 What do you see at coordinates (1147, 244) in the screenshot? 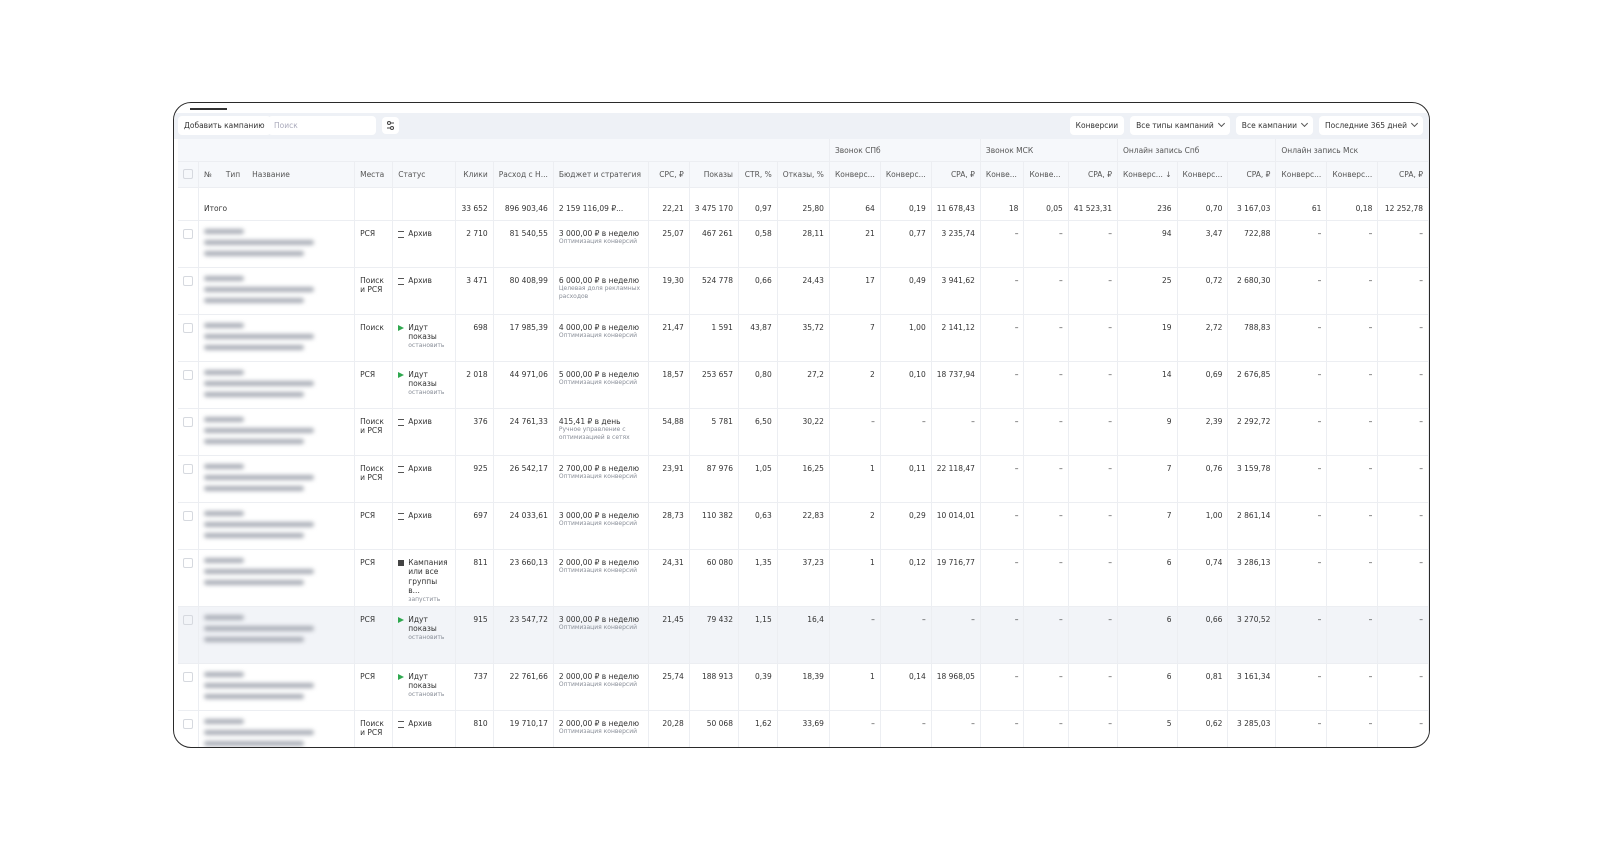
I see `metric: 94` at bounding box center [1147, 244].